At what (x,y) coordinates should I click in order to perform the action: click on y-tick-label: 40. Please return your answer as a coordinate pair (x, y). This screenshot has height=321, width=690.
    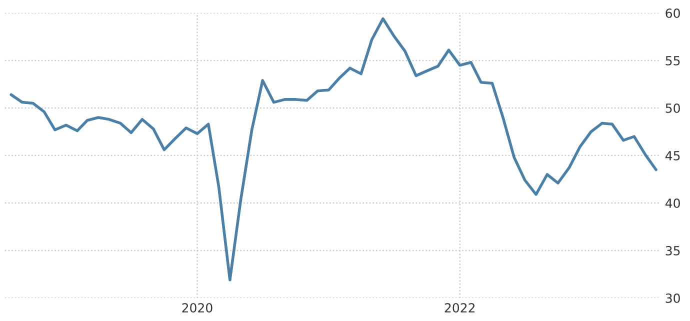
    Looking at the image, I should click on (672, 203).